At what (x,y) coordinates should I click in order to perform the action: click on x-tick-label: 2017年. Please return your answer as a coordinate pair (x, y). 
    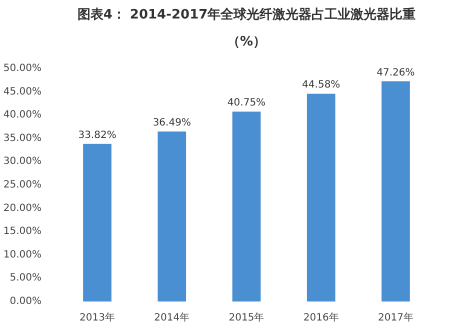
    Looking at the image, I should click on (396, 318).